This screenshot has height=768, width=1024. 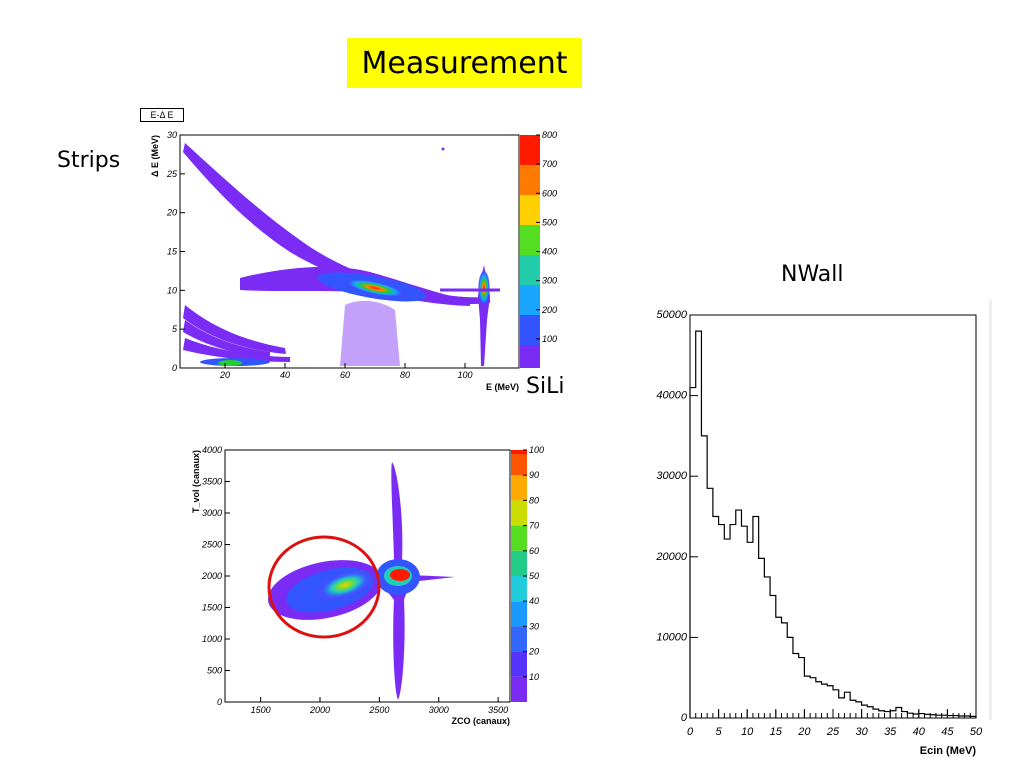 What do you see at coordinates (175, 329) in the screenshot?
I see `y-tick-label: 5` at bounding box center [175, 329].